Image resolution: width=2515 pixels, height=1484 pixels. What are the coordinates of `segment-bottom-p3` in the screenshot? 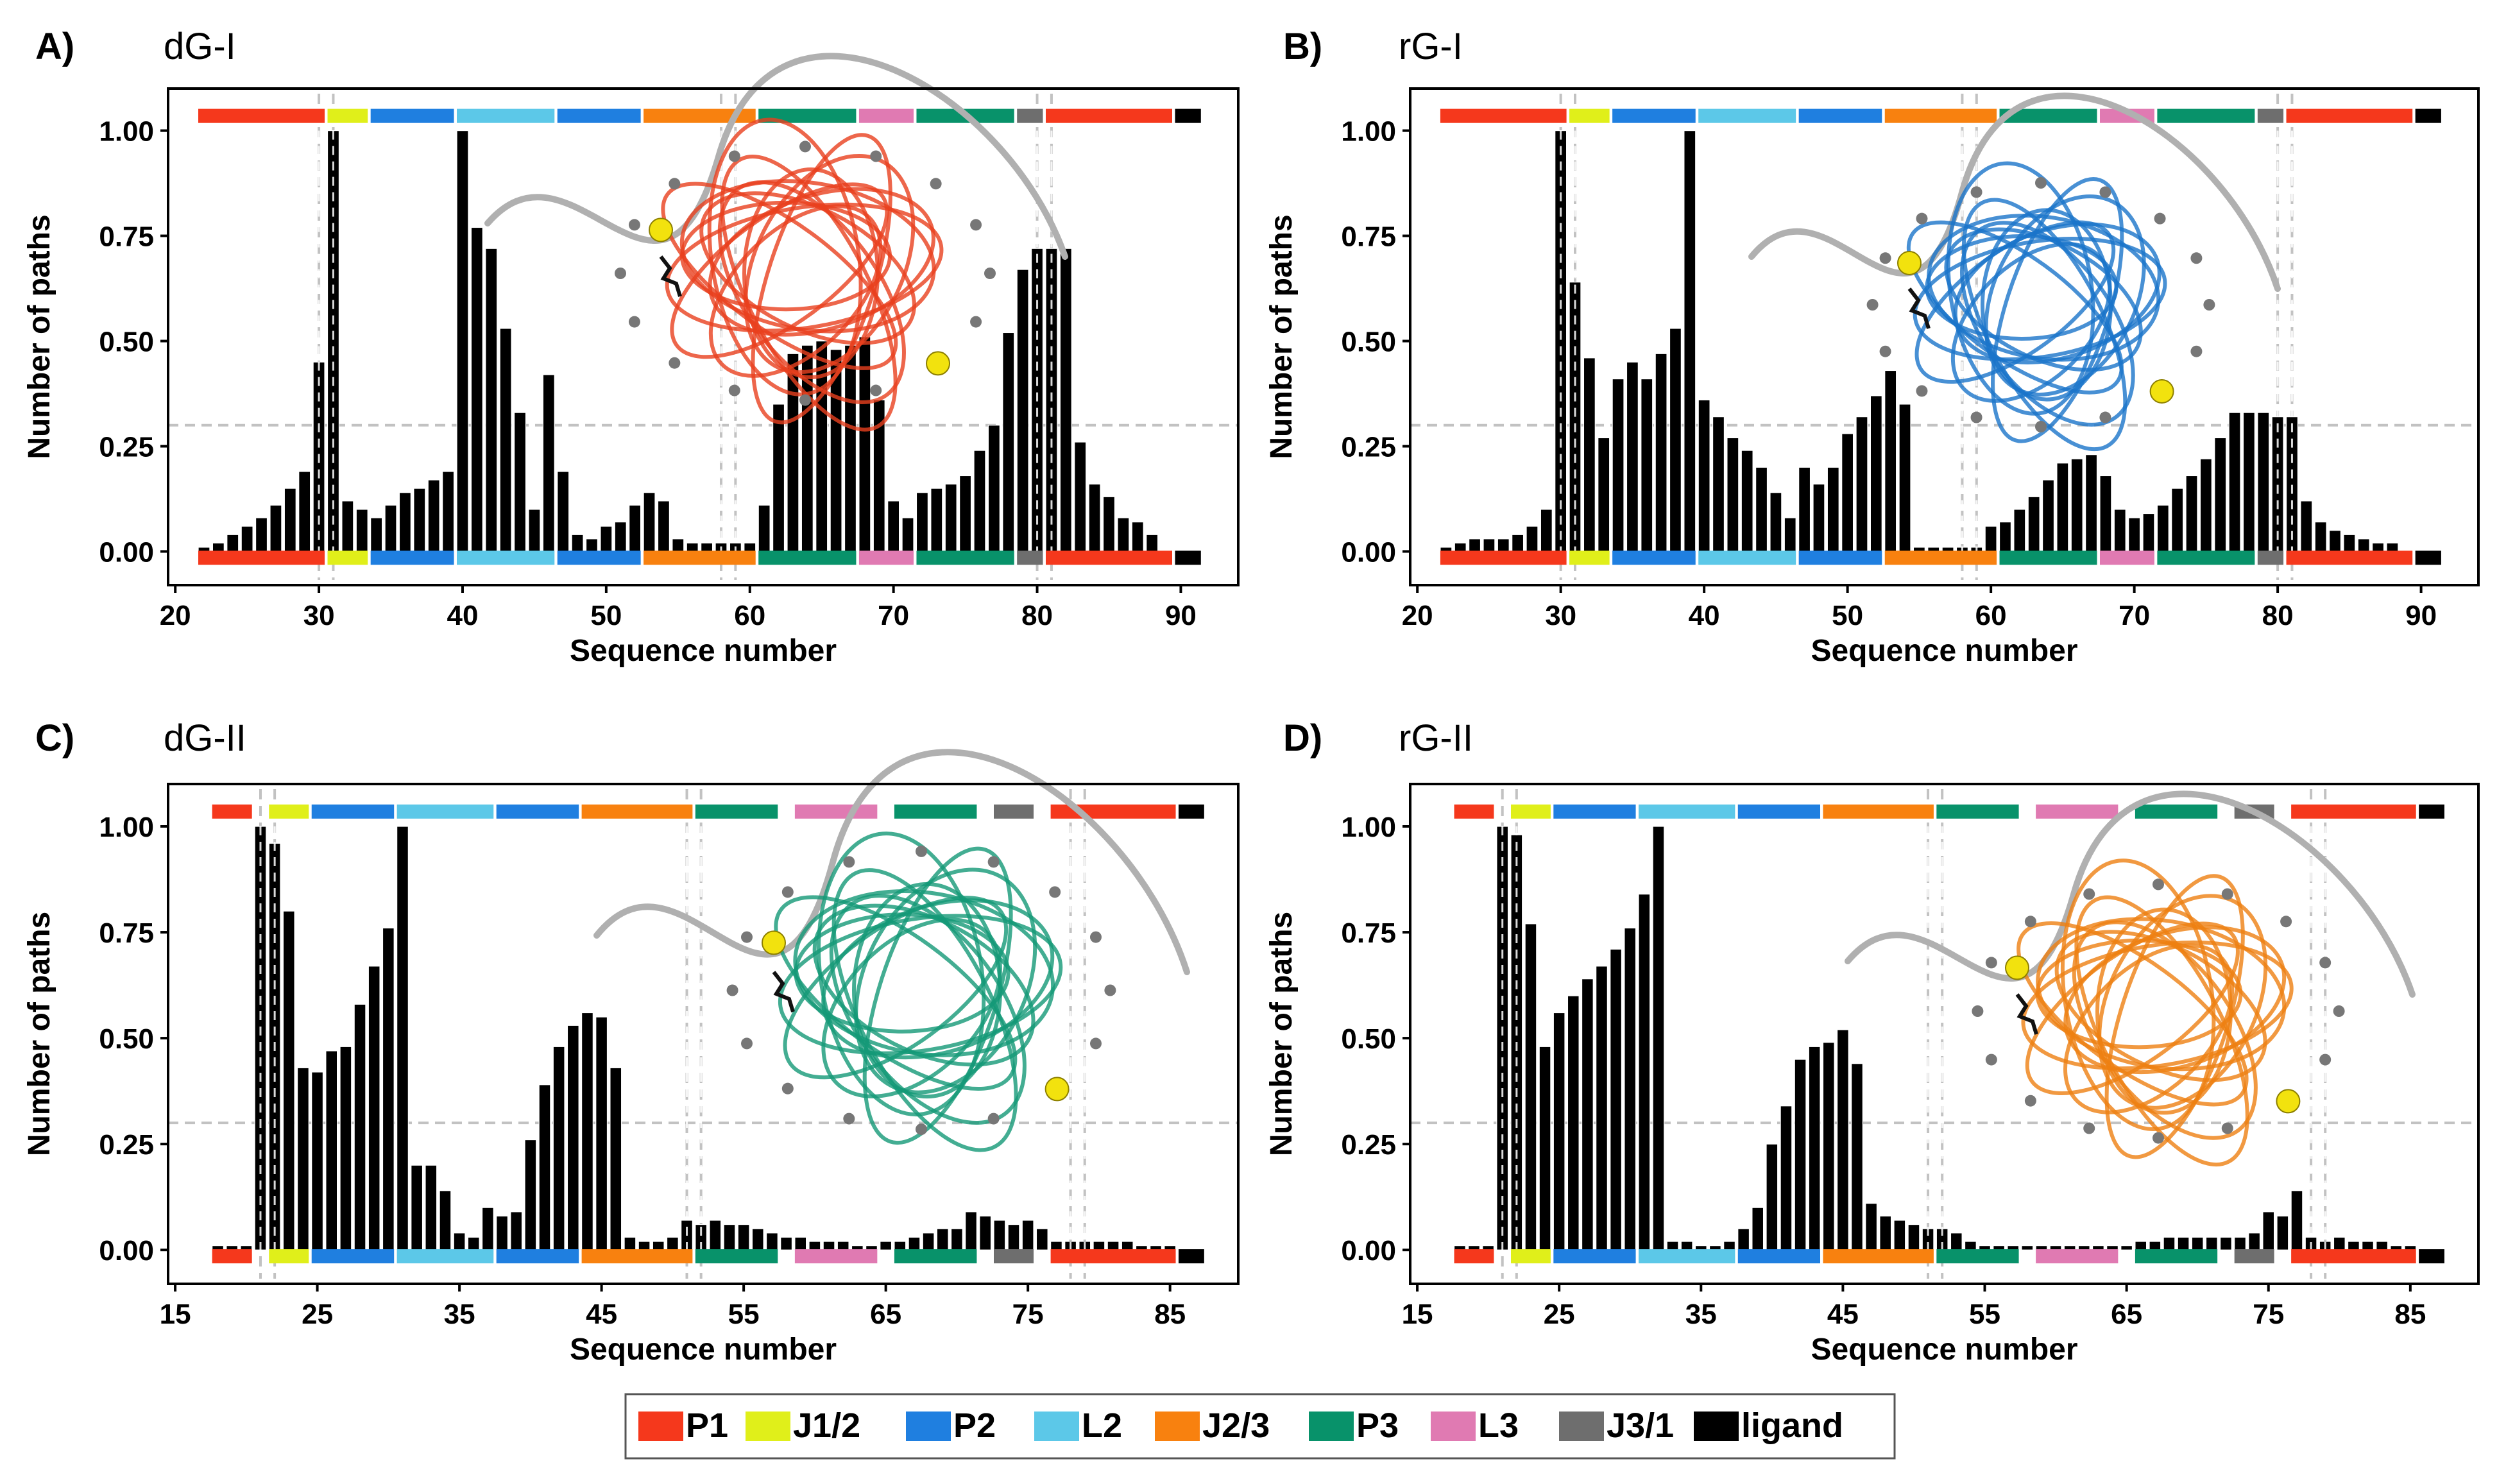 It's located at (1977, 1257).